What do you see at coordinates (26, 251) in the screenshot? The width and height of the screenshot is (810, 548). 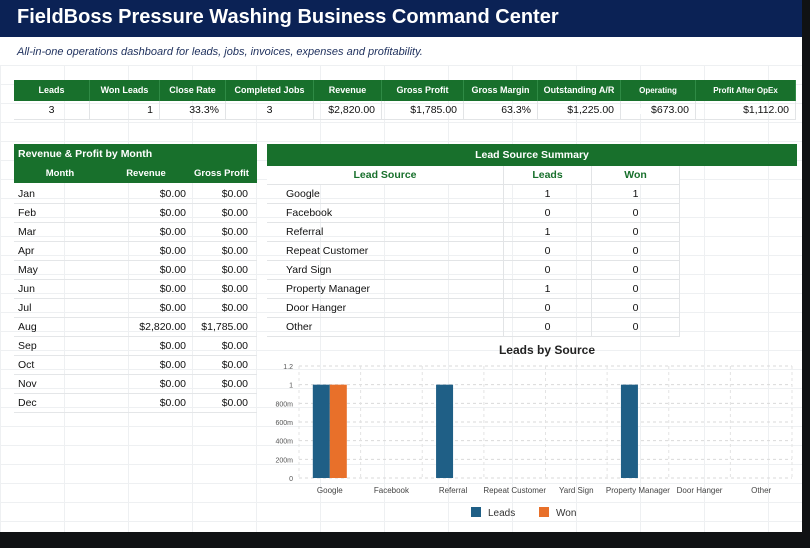 I see `month-cell: Apr` at bounding box center [26, 251].